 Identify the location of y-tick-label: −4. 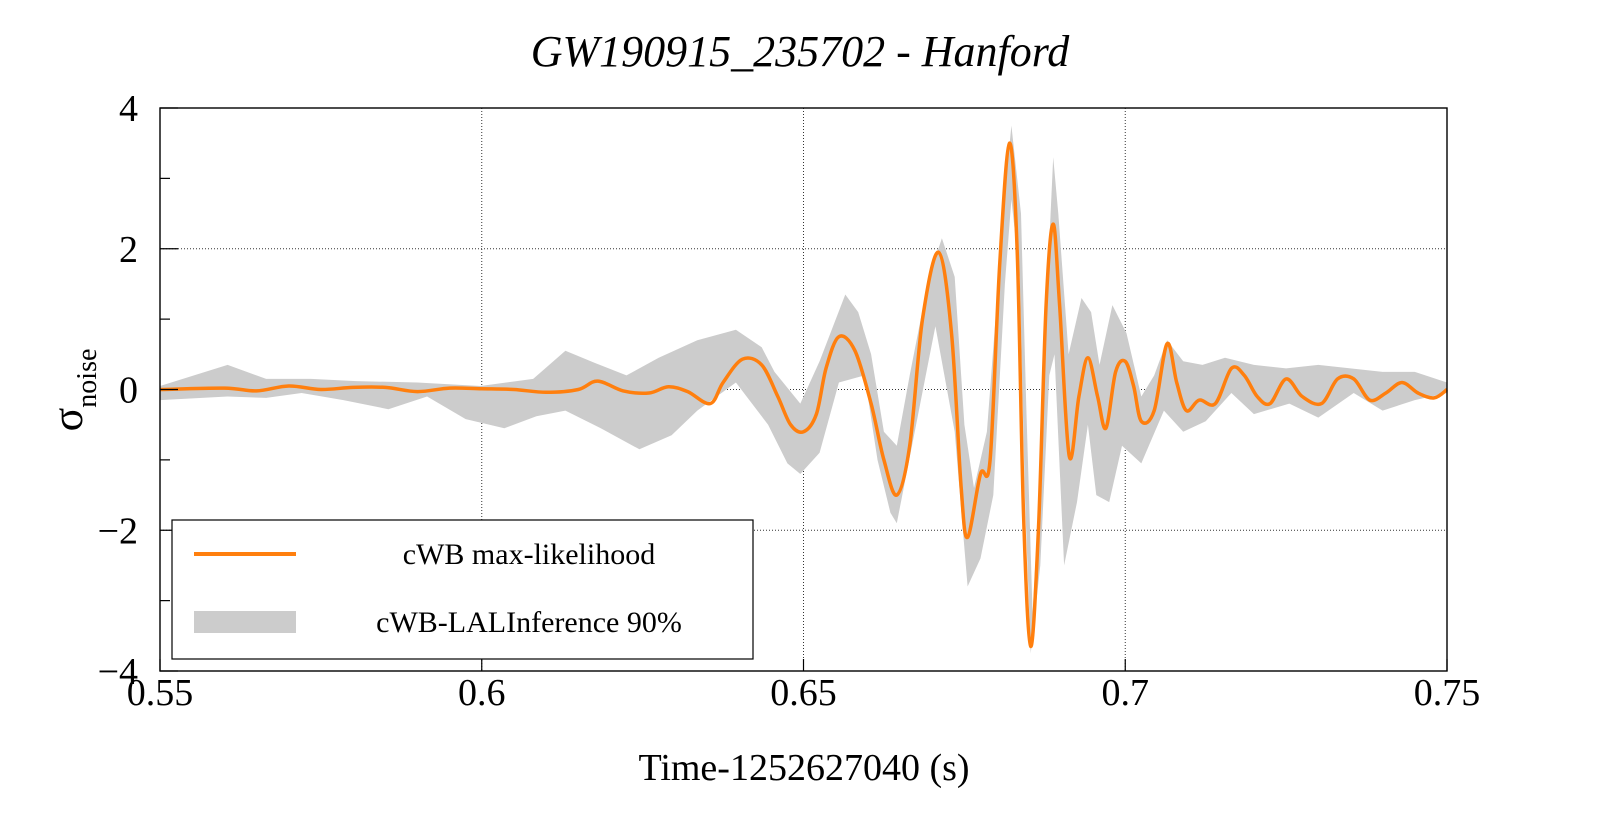
(118, 672).